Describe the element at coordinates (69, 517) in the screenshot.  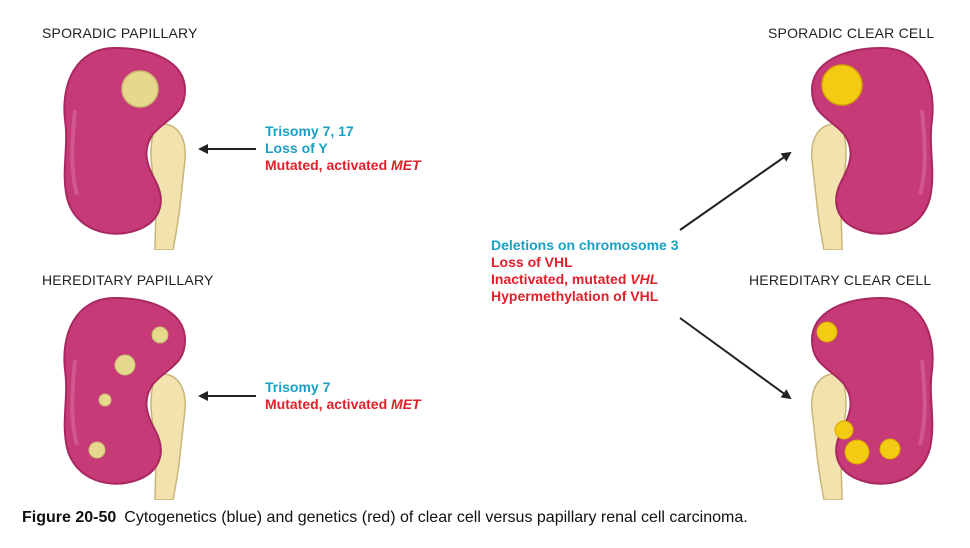
I see `figure-label: Figure 20-50` at that location.